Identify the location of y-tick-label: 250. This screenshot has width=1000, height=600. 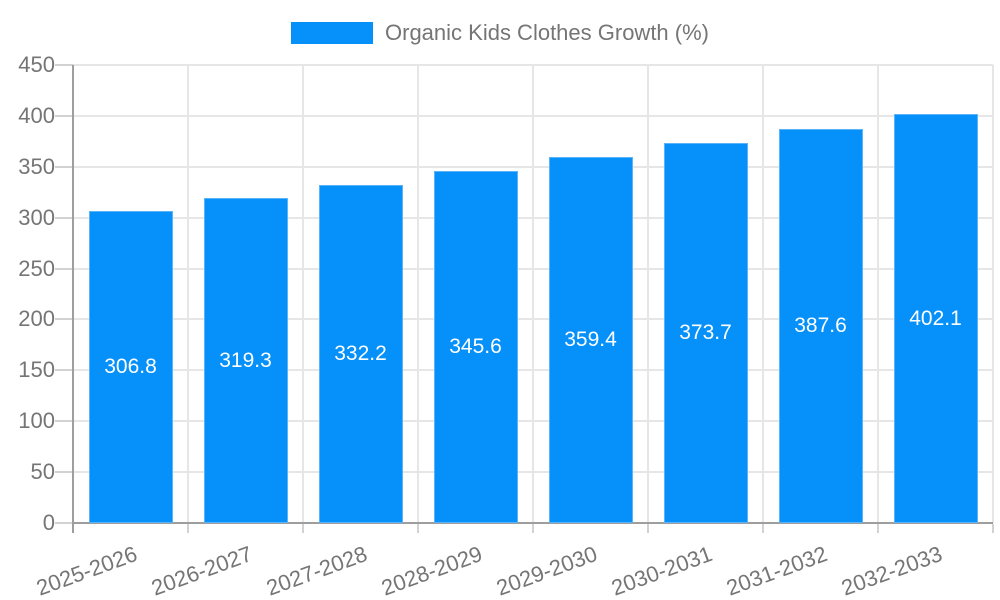
(36, 268).